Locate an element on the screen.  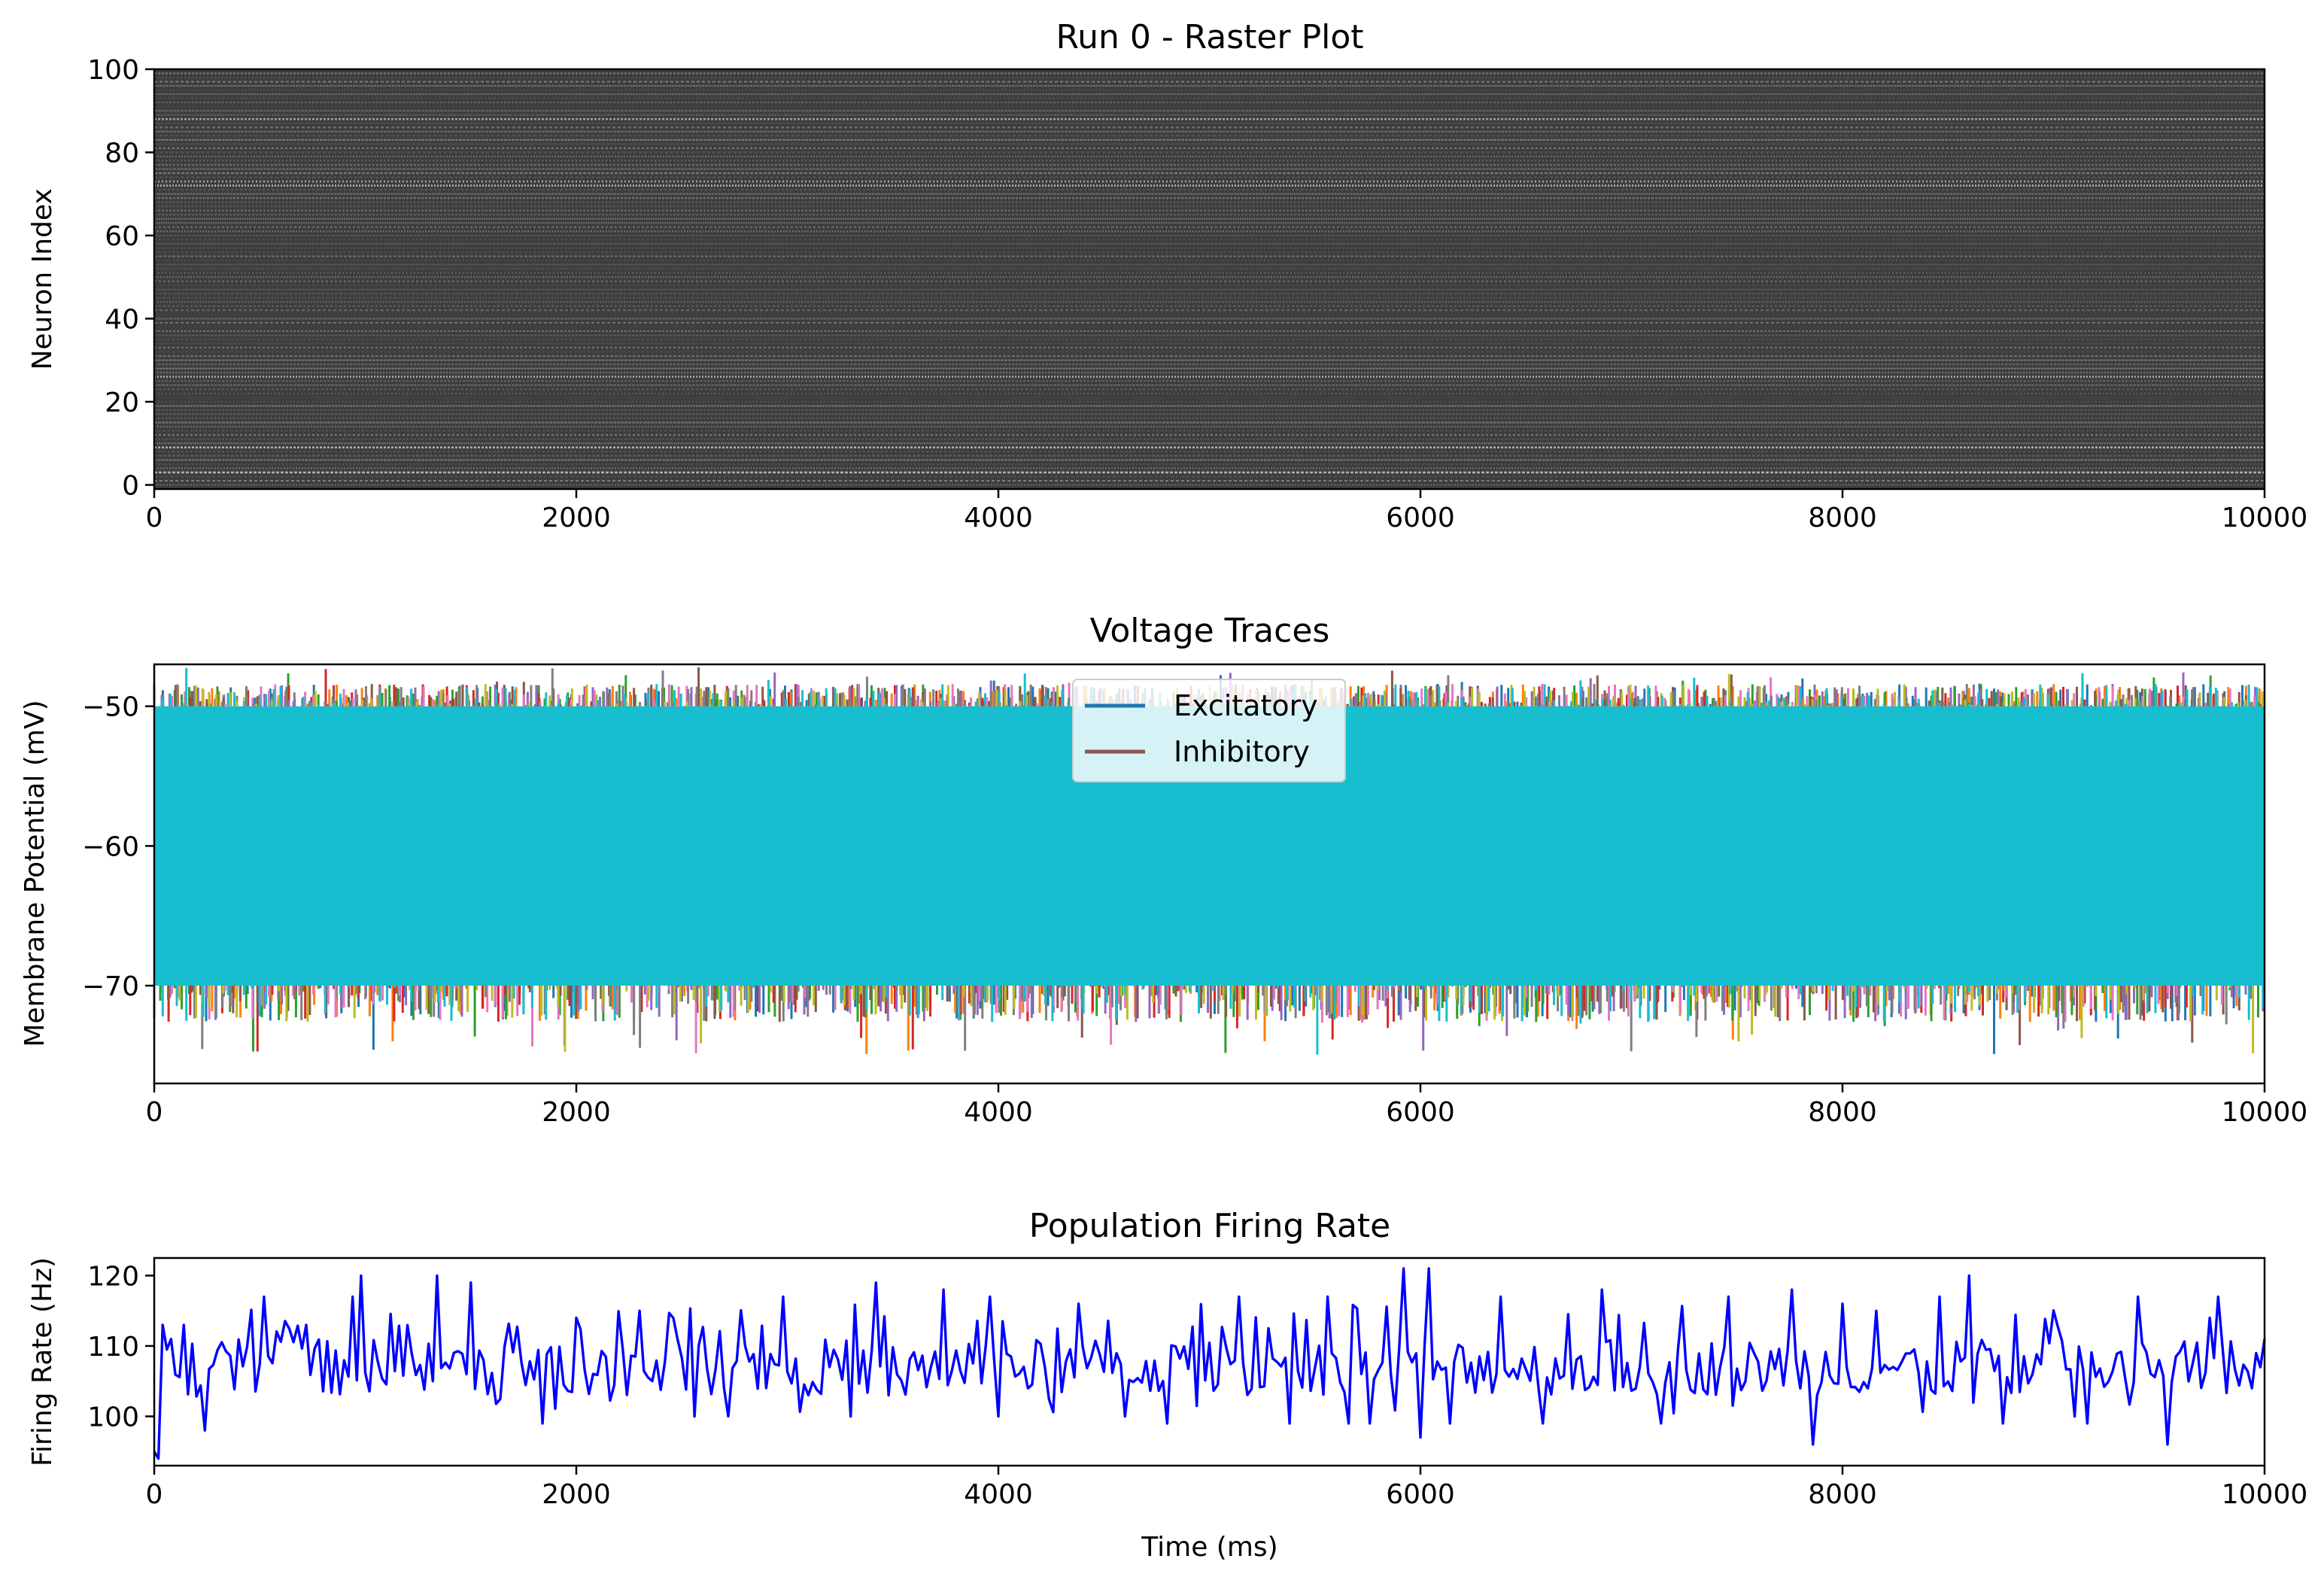
y-tick-label: 20 is located at coordinates (122, 403).